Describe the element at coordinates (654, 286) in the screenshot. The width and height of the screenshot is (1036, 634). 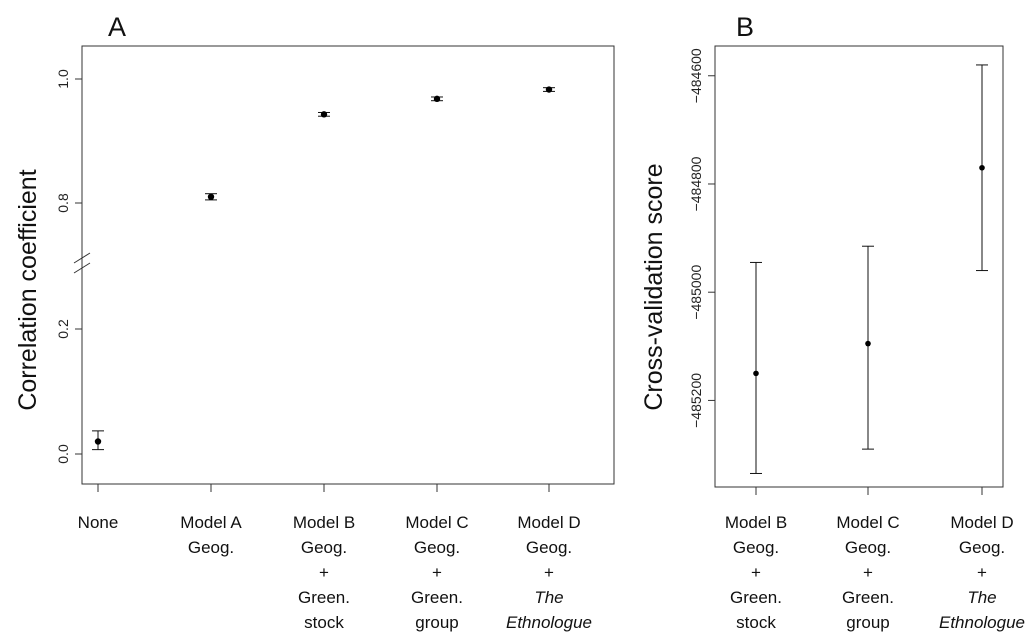
I see `panel-b-y-axis-label: Cross-validation score` at that location.